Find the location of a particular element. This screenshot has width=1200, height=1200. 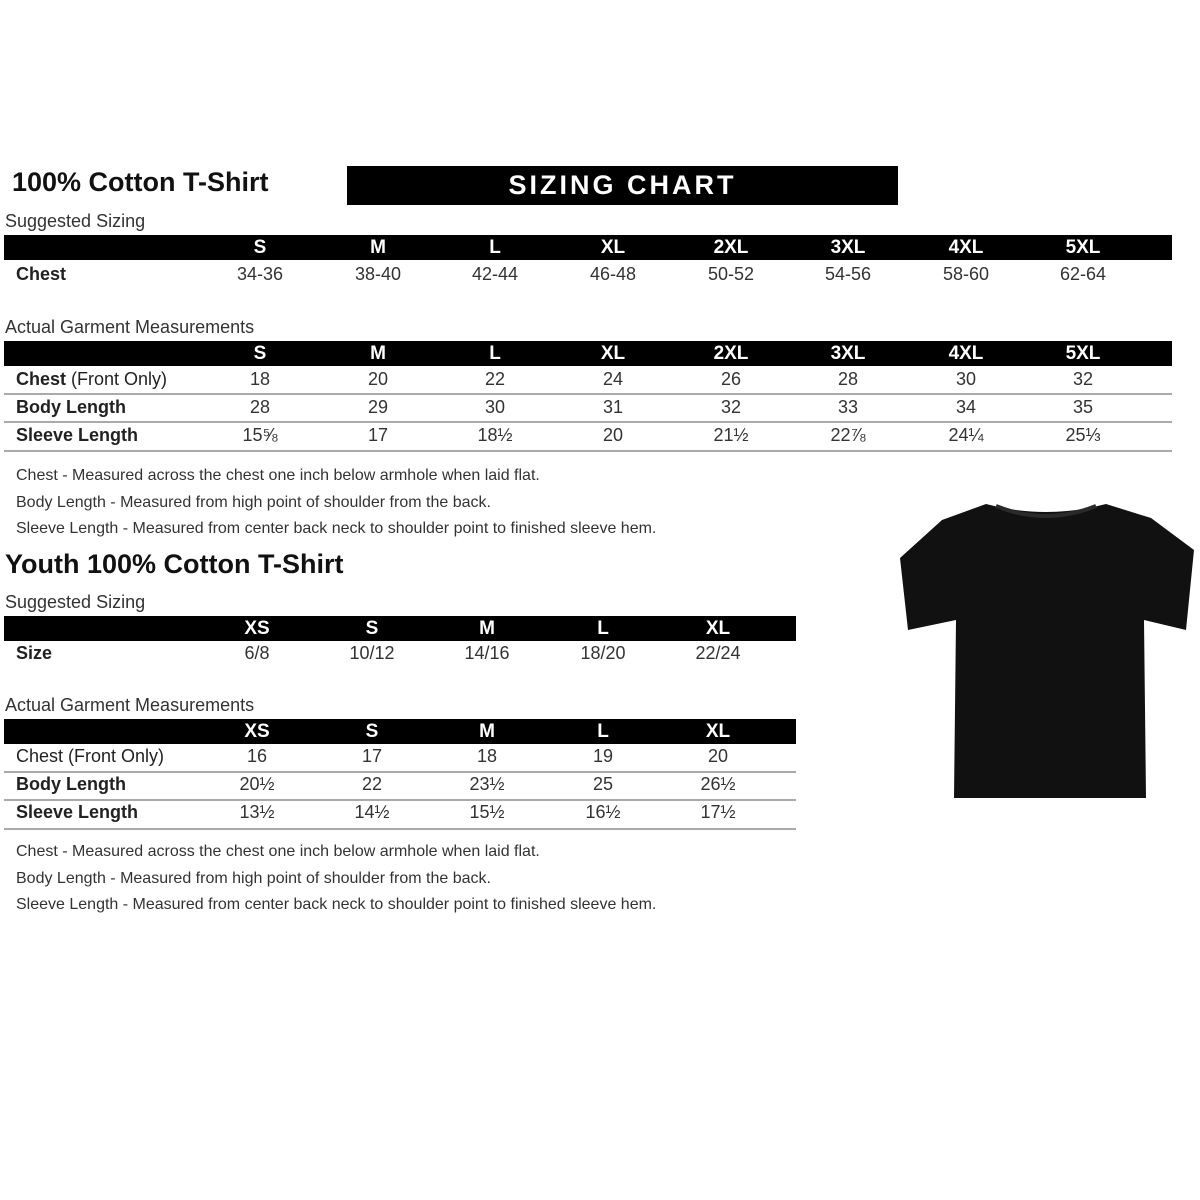

youth-actual-label: Actual Garment Measurements is located at coordinates (130, 705).